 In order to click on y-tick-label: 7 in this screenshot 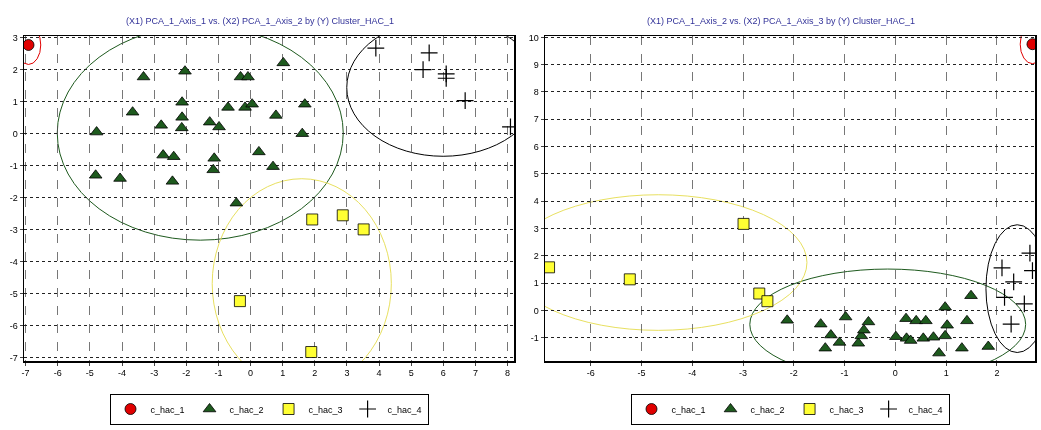, I will do `click(536, 119)`.